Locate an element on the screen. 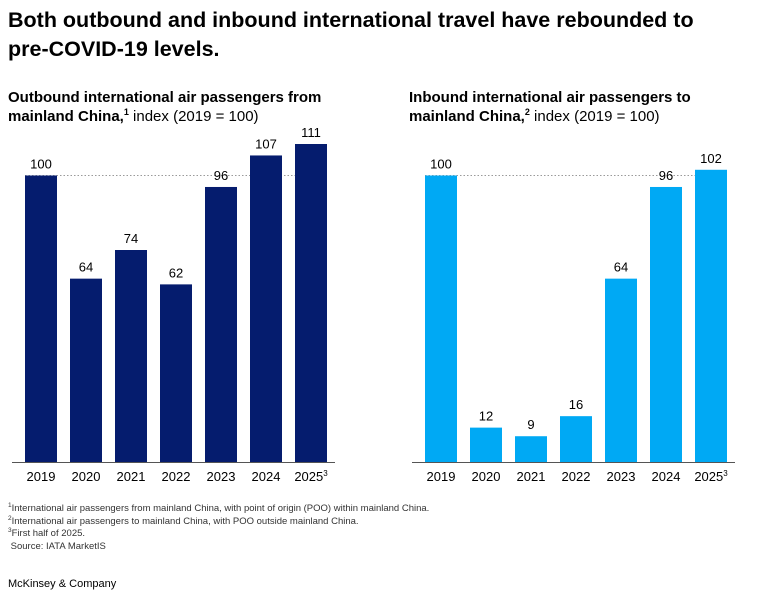  inbound-tick-label: 20253 is located at coordinates (711, 476).